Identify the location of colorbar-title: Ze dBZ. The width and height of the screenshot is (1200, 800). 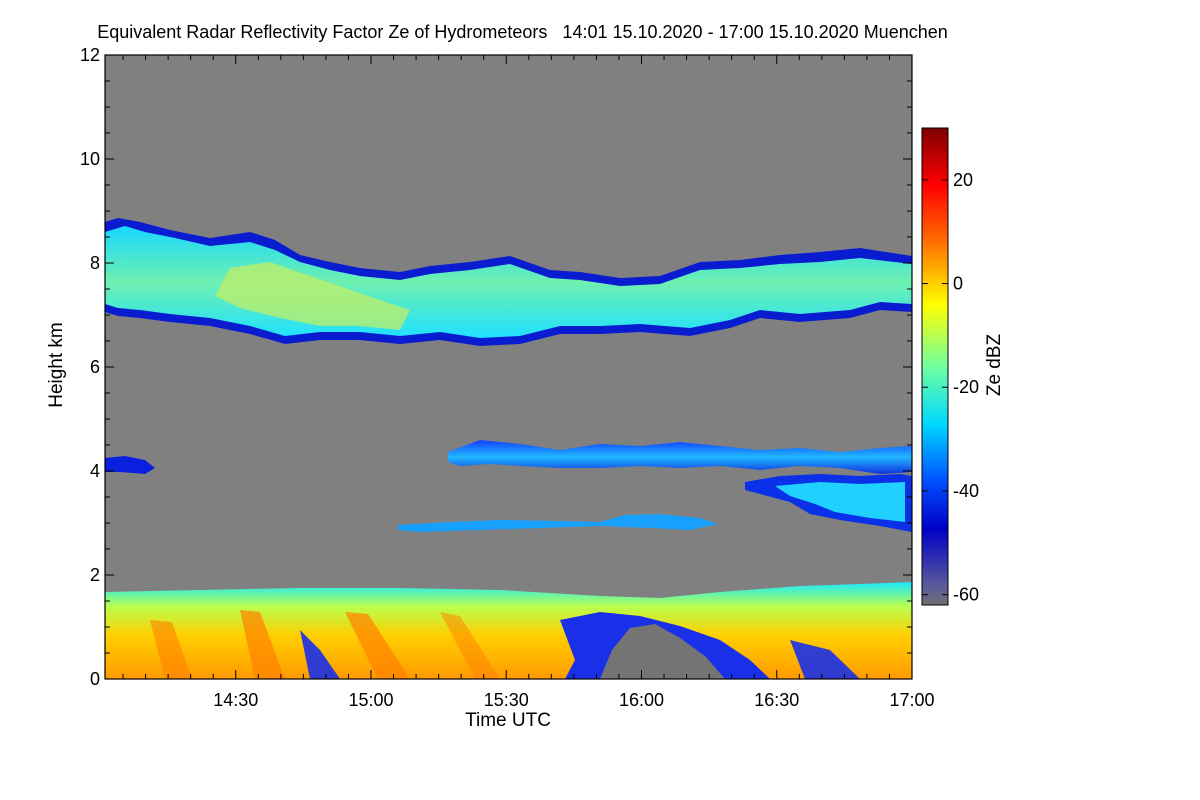
(994, 364).